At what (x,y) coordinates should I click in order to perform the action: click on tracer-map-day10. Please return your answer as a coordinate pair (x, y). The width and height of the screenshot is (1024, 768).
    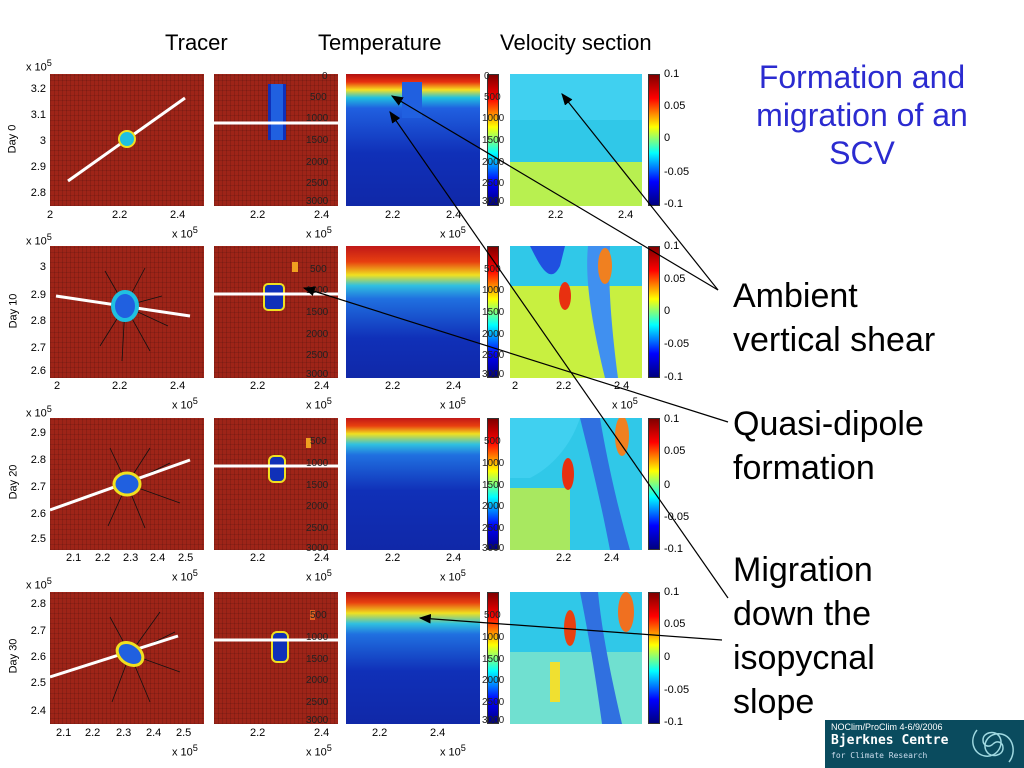
    Looking at the image, I should click on (127, 312).